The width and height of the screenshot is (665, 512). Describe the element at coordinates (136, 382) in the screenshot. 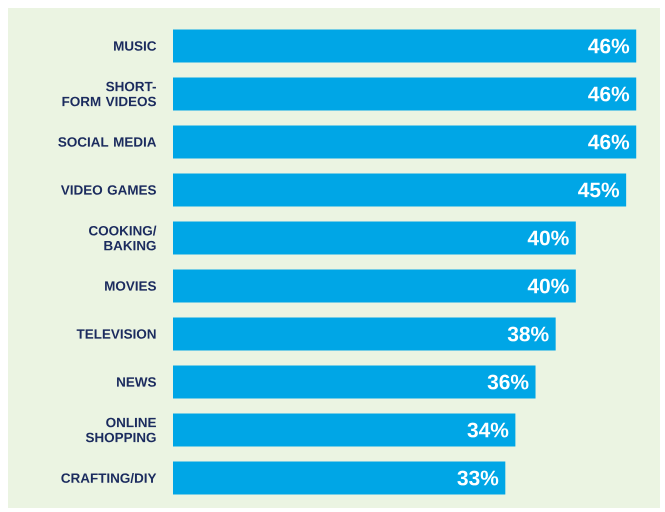

I see `y-tick-label: NEWS` at that location.